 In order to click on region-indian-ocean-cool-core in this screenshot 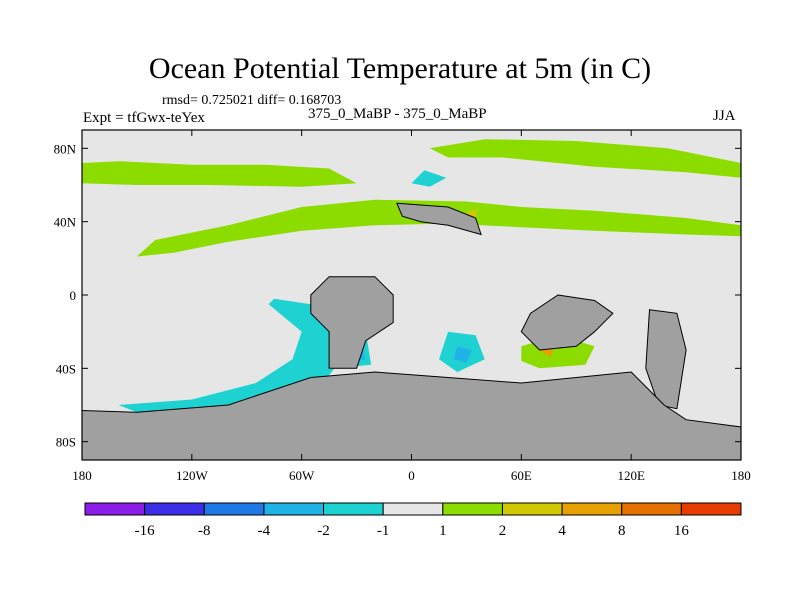, I will do `click(462, 354)`.